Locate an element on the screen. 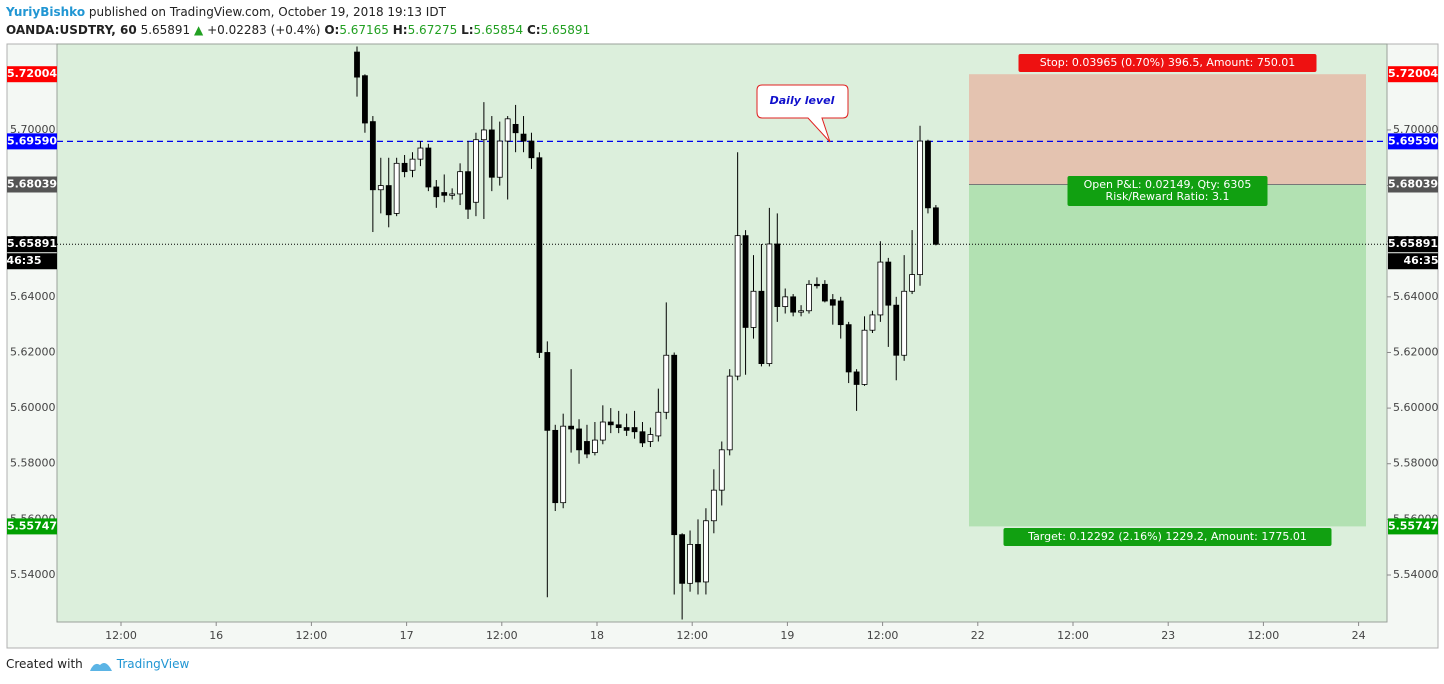 The width and height of the screenshot is (1444, 684). l-label: L: is located at coordinates (467, 30).